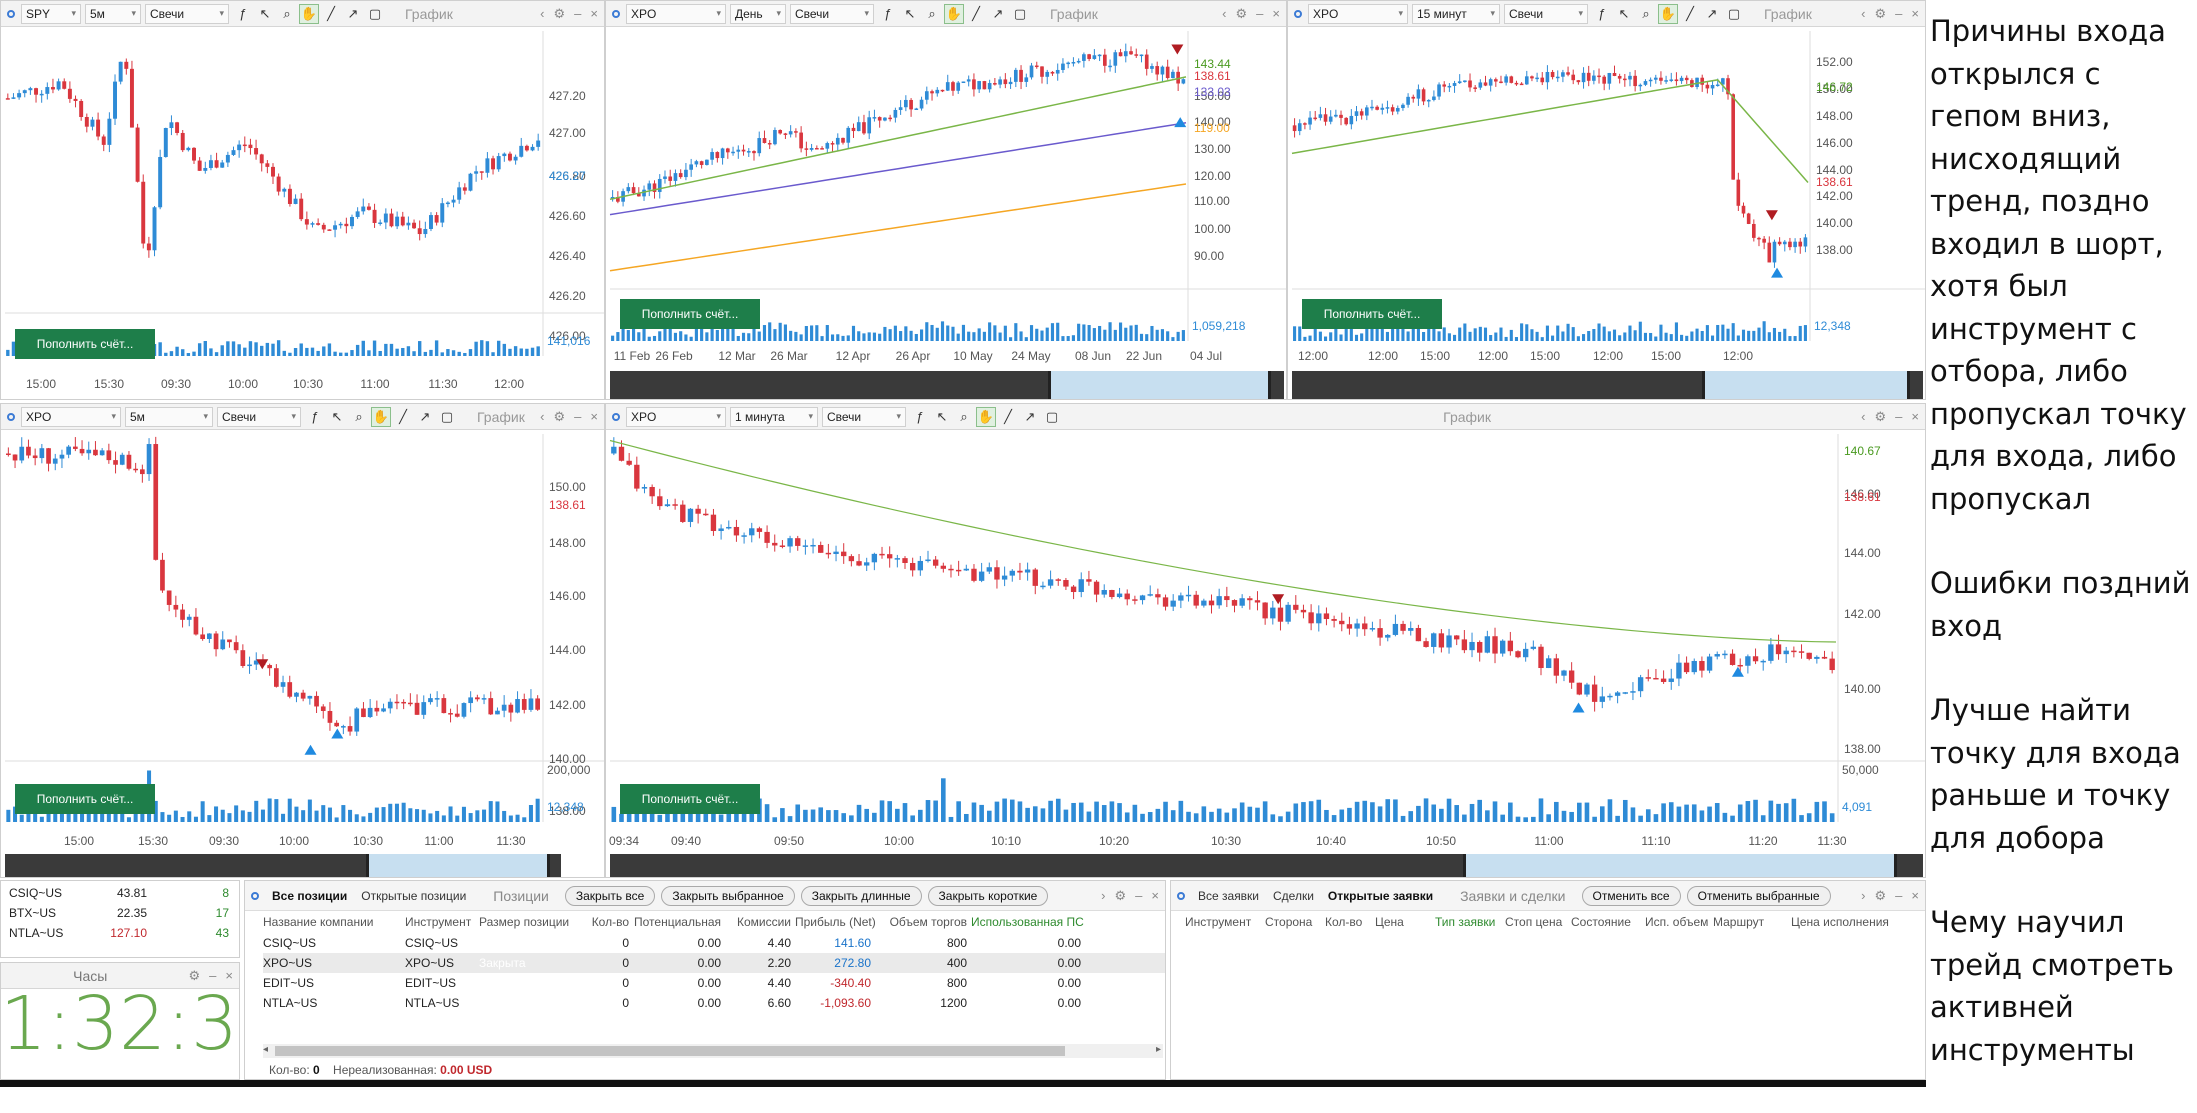 The height and width of the screenshot is (1113, 2197). What do you see at coordinates (1344, 922) in the screenshot?
I see `orders-column-header: Кол-во` at bounding box center [1344, 922].